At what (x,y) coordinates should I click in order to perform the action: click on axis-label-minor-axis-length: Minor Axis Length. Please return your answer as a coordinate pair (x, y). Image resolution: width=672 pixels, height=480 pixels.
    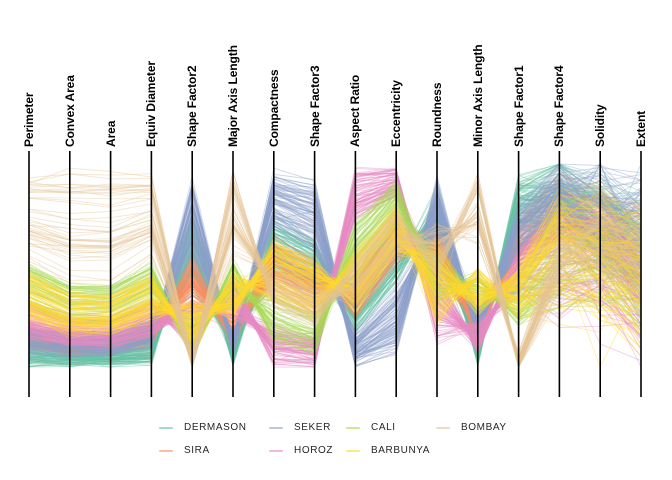
    Looking at the image, I should click on (477, 95).